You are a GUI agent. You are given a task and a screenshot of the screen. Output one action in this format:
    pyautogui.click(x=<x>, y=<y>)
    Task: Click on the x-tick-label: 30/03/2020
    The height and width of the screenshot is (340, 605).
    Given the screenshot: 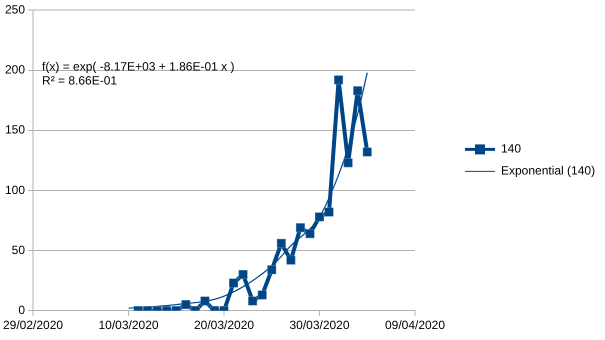 What is the action you would take?
    pyautogui.click(x=319, y=325)
    